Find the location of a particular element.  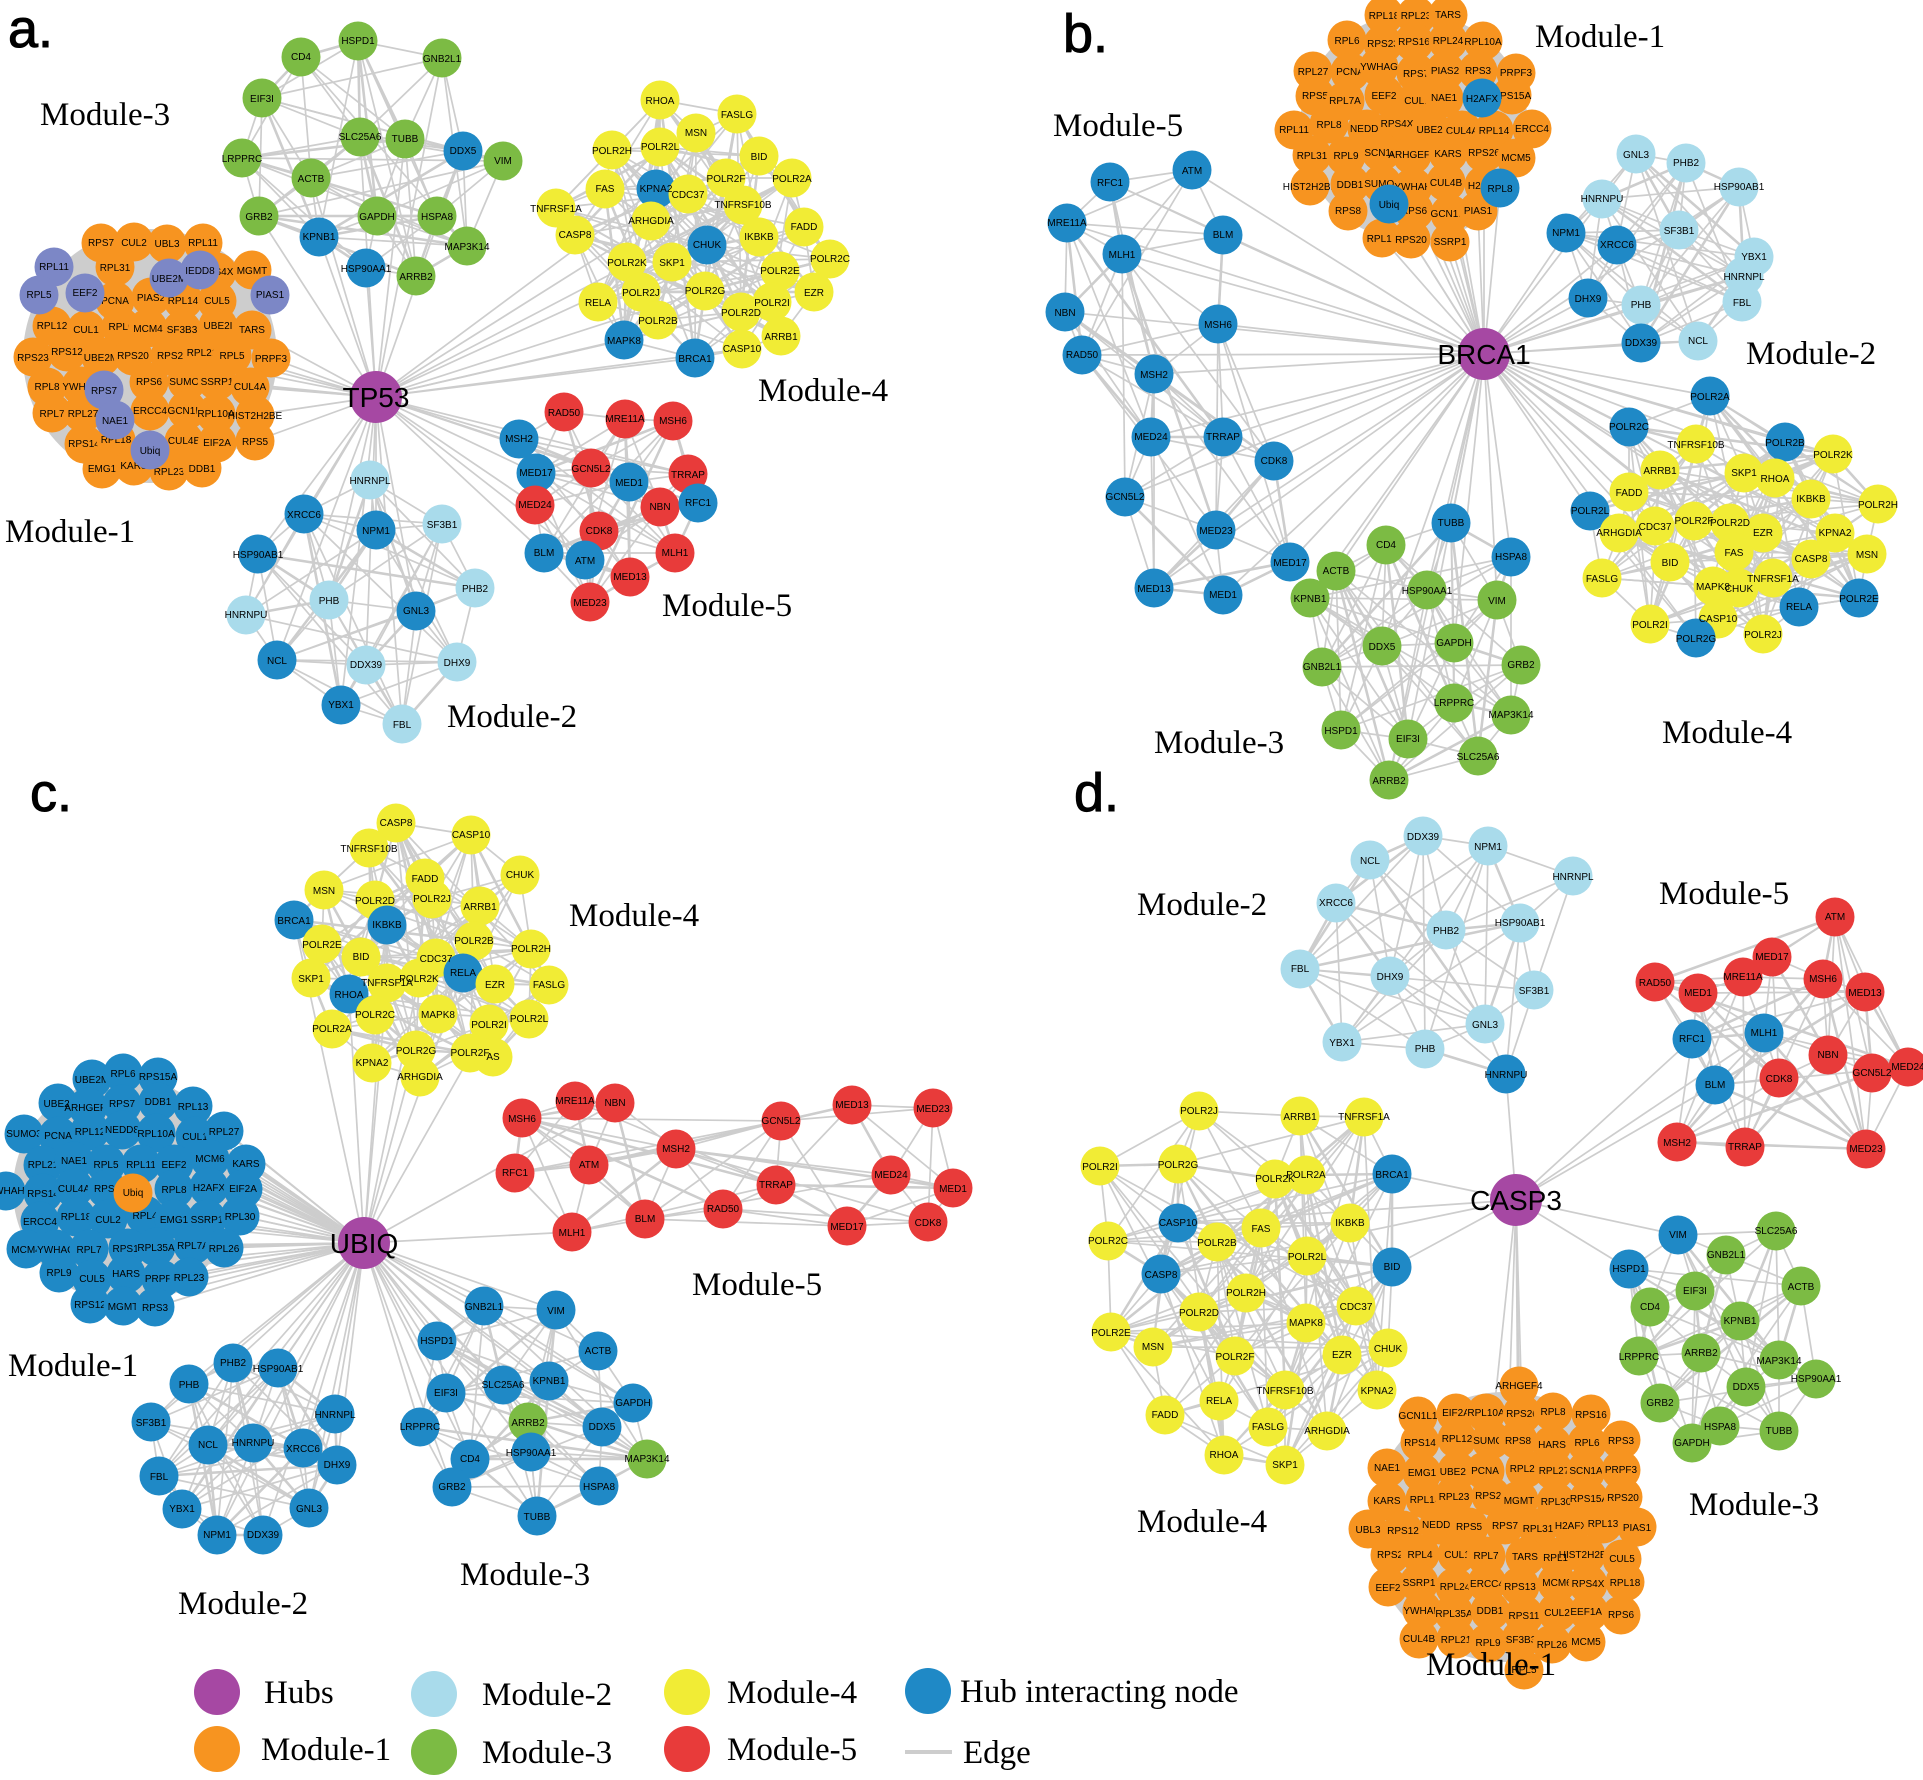

svg-text: MAPK8 is located at coordinates (1306, 1323).